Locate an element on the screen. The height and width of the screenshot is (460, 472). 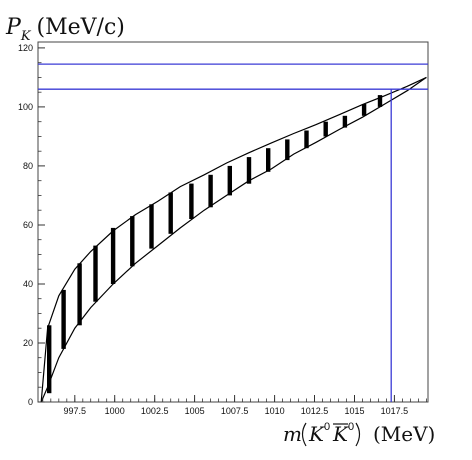
x-tick-label: 1005 is located at coordinates (195, 411).